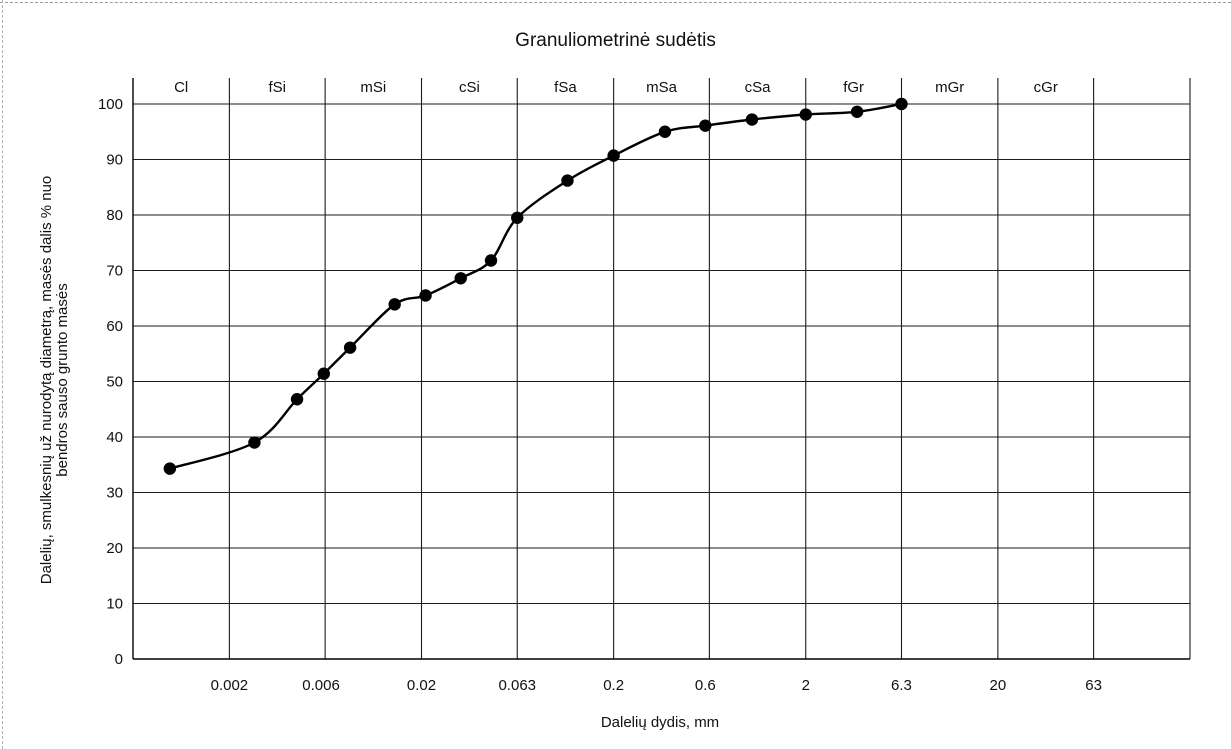  I want to click on fraction-label-mGr: mGr, so click(949, 87).